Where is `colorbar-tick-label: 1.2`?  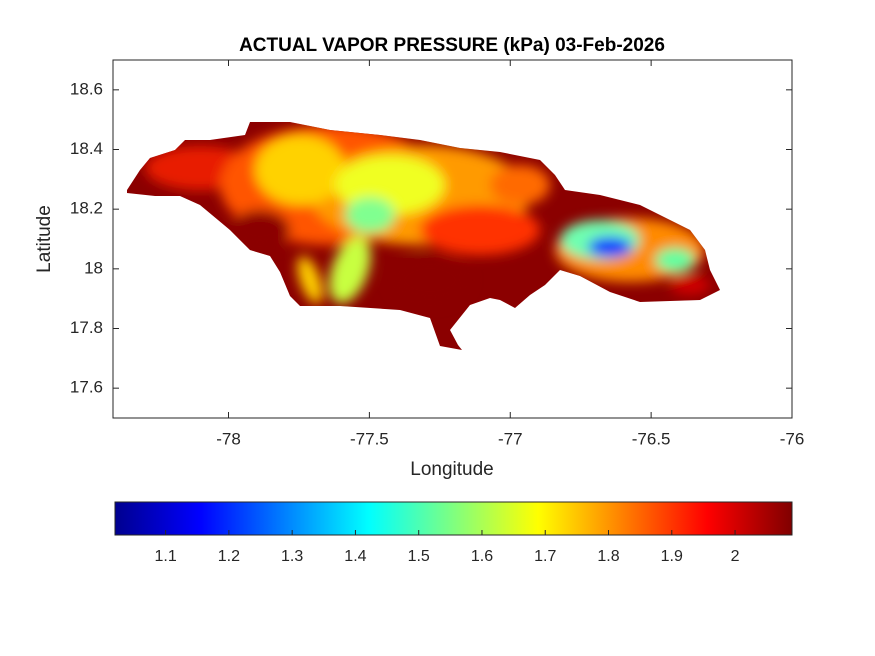 colorbar-tick-label: 1.2 is located at coordinates (229, 556).